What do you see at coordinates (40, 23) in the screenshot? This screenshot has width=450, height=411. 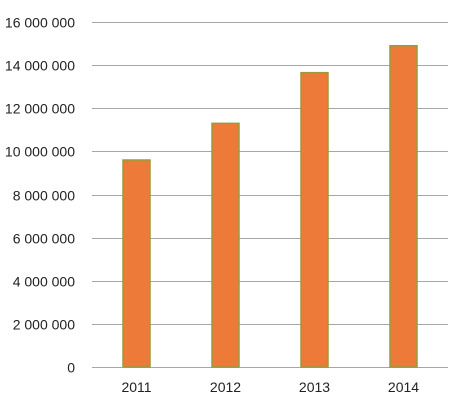 I see `y-tick-label: 16 000 000` at bounding box center [40, 23].